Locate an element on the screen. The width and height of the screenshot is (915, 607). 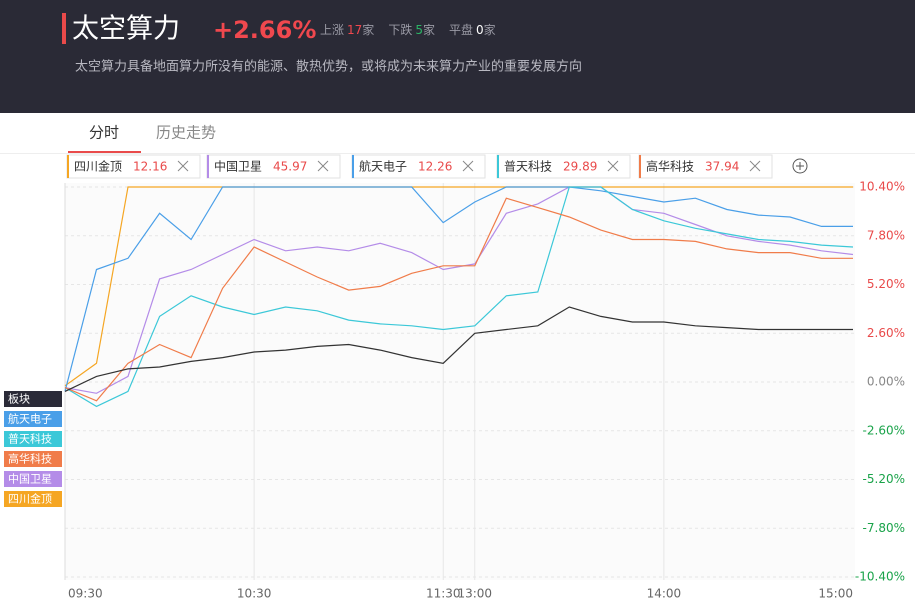
y-tick-label: -7.80% is located at coordinates (884, 528).